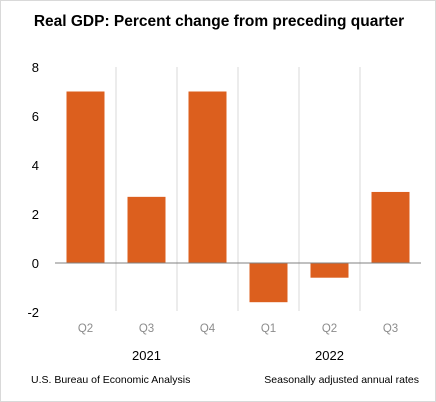 This screenshot has width=436, height=402. I want to click on rates-note: Seasonally adjusted annual rates, so click(341, 380).